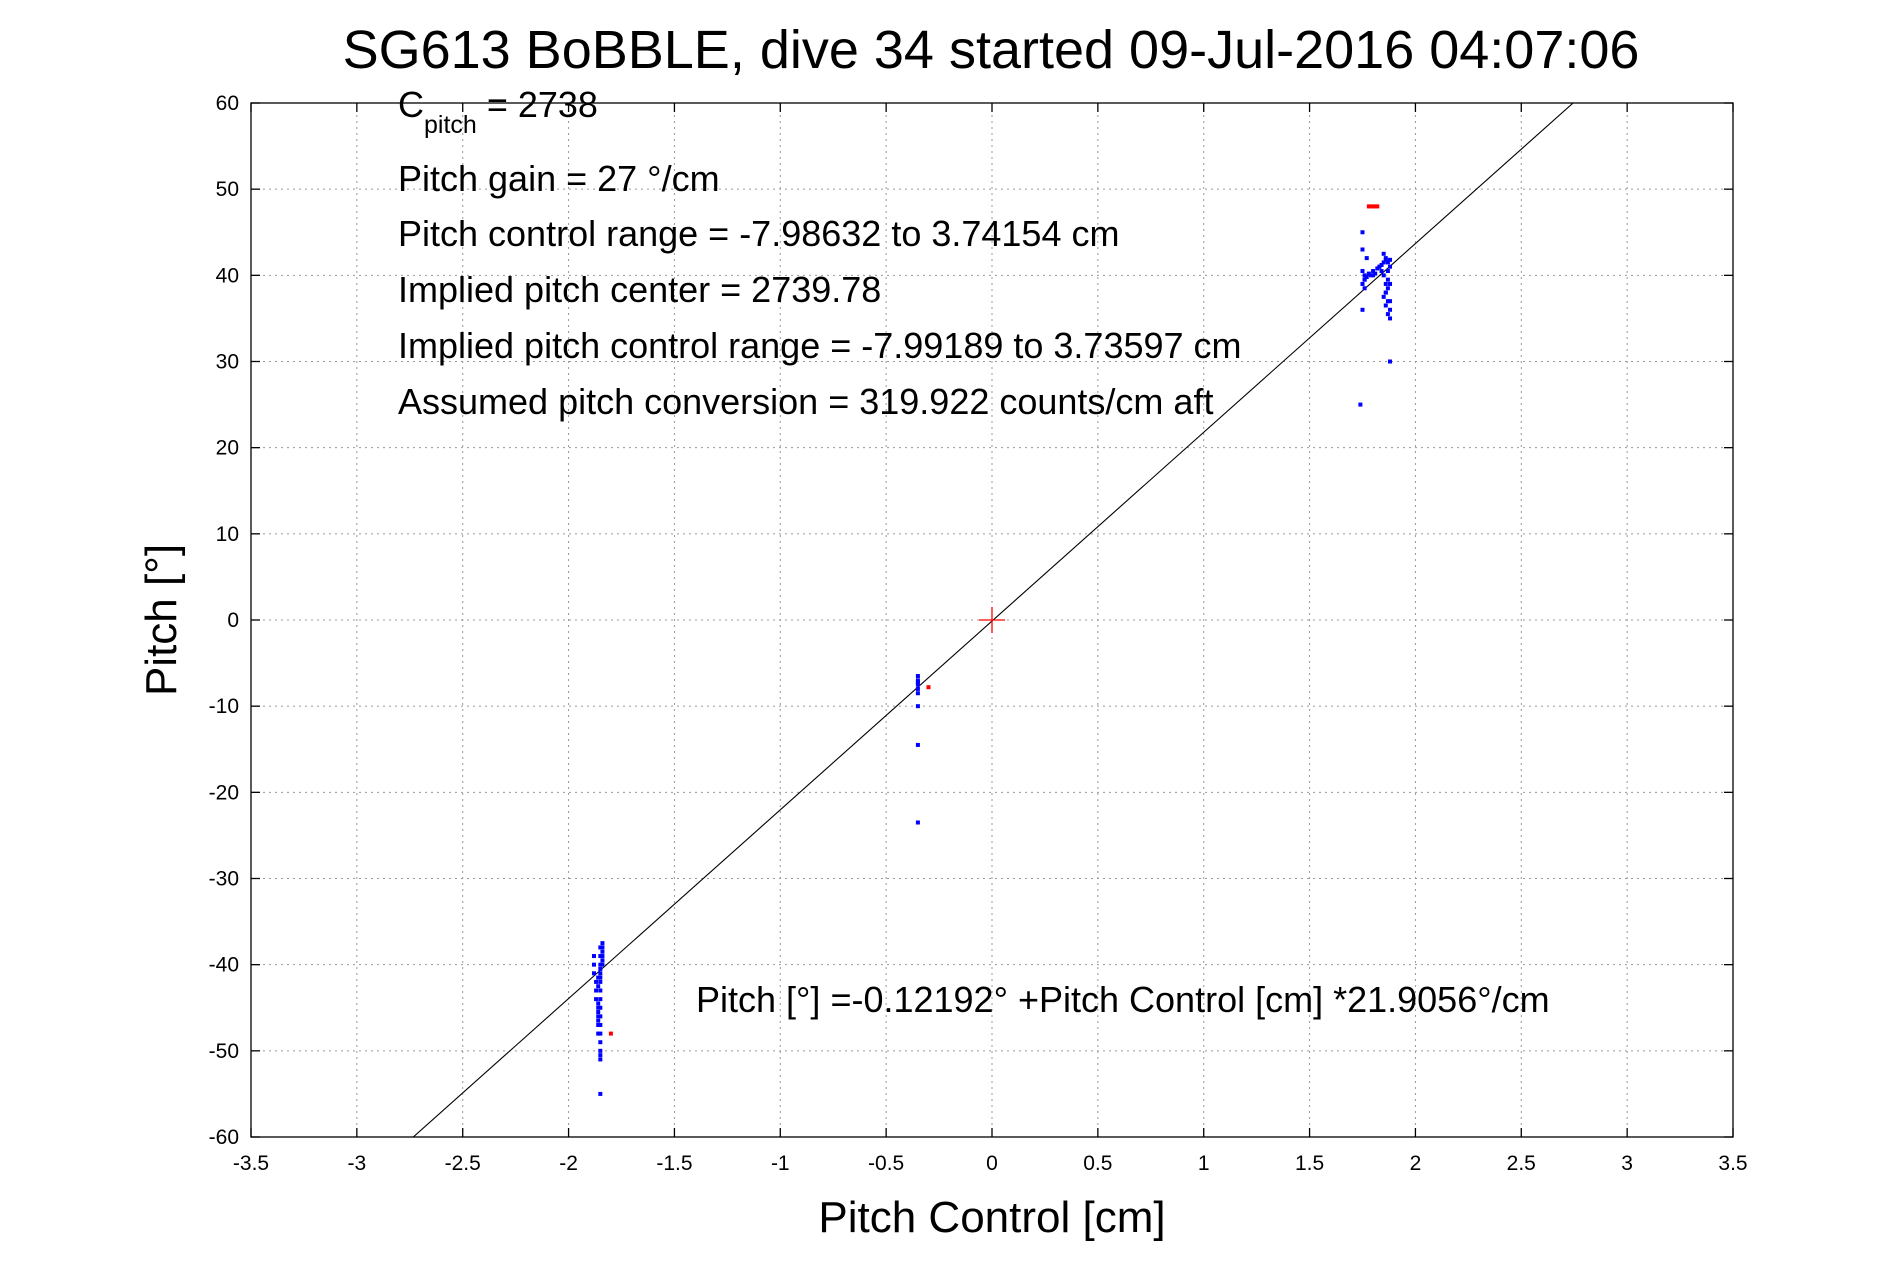 This screenshot has height=1262, width=1891. I want to click on x-tick-label: -3.5, so click(251, 1163).